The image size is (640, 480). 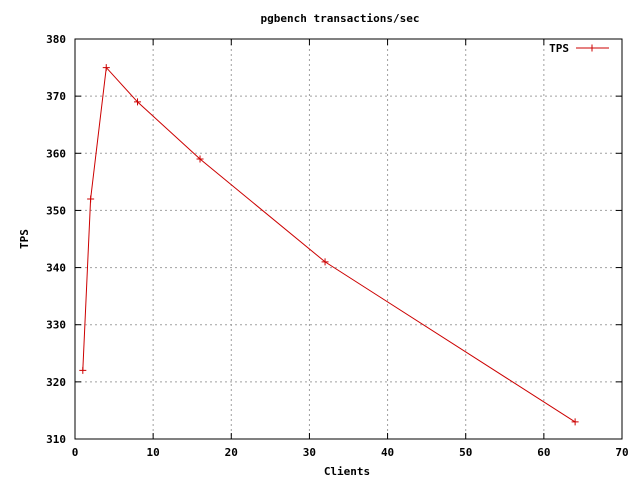 I want to click on y-axis-label: TPS, so click(x=24, y=239).